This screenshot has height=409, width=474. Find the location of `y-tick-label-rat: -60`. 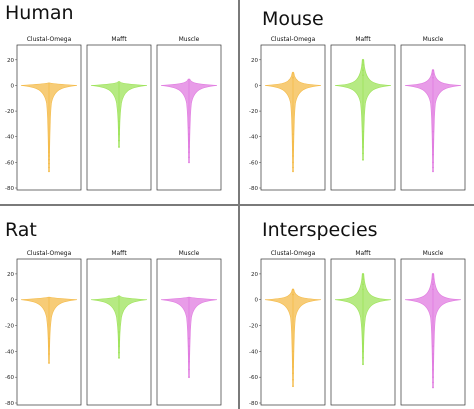

y-tick-label-rat: -60 is located at coordinates (9, 378).